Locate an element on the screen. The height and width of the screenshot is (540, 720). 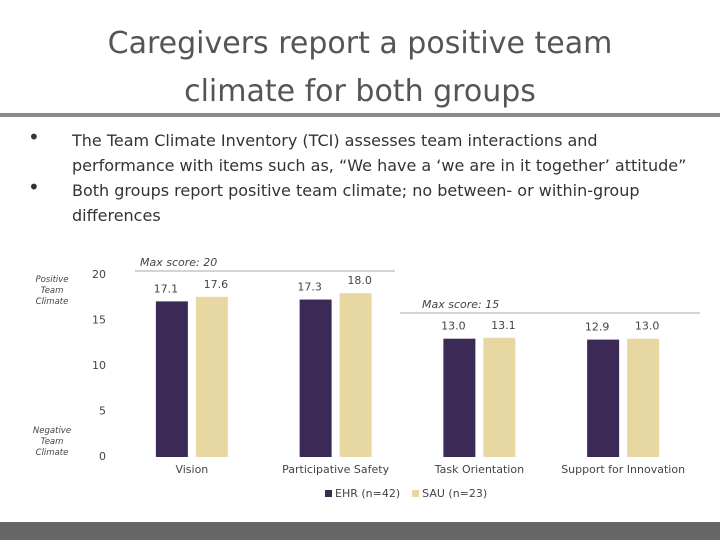
value-label: 17.1 is located at coordinates (166, 288).